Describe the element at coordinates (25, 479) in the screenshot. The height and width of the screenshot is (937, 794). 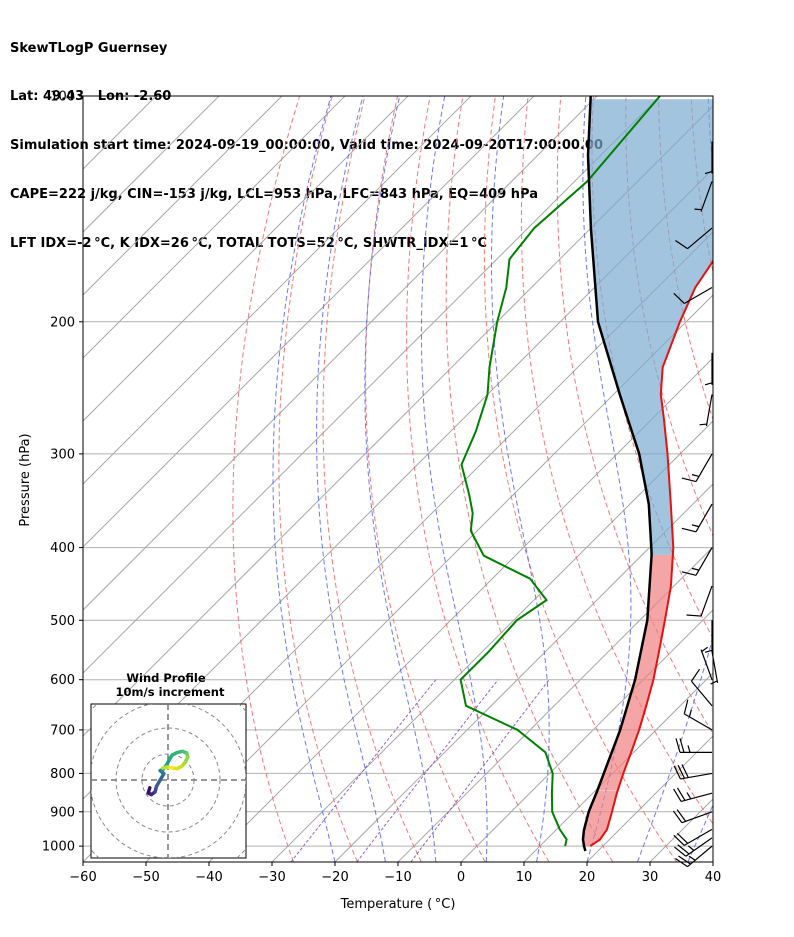
I see `y-axis-label: Pressure (hPa)` at that location.